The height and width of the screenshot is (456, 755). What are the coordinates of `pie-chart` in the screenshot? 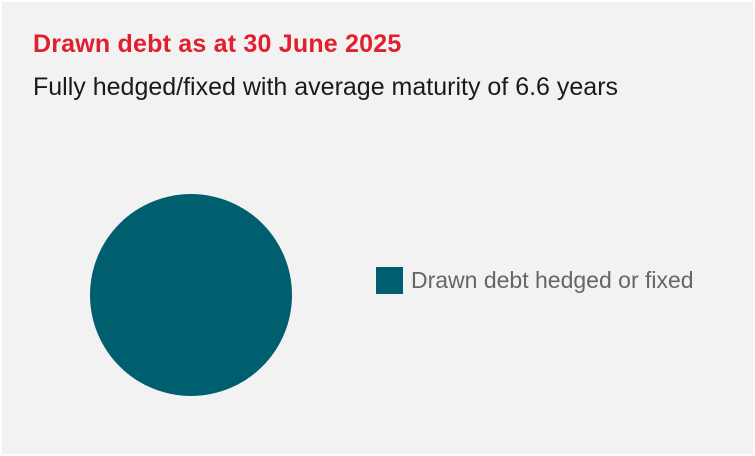 It's located at (191, 295).